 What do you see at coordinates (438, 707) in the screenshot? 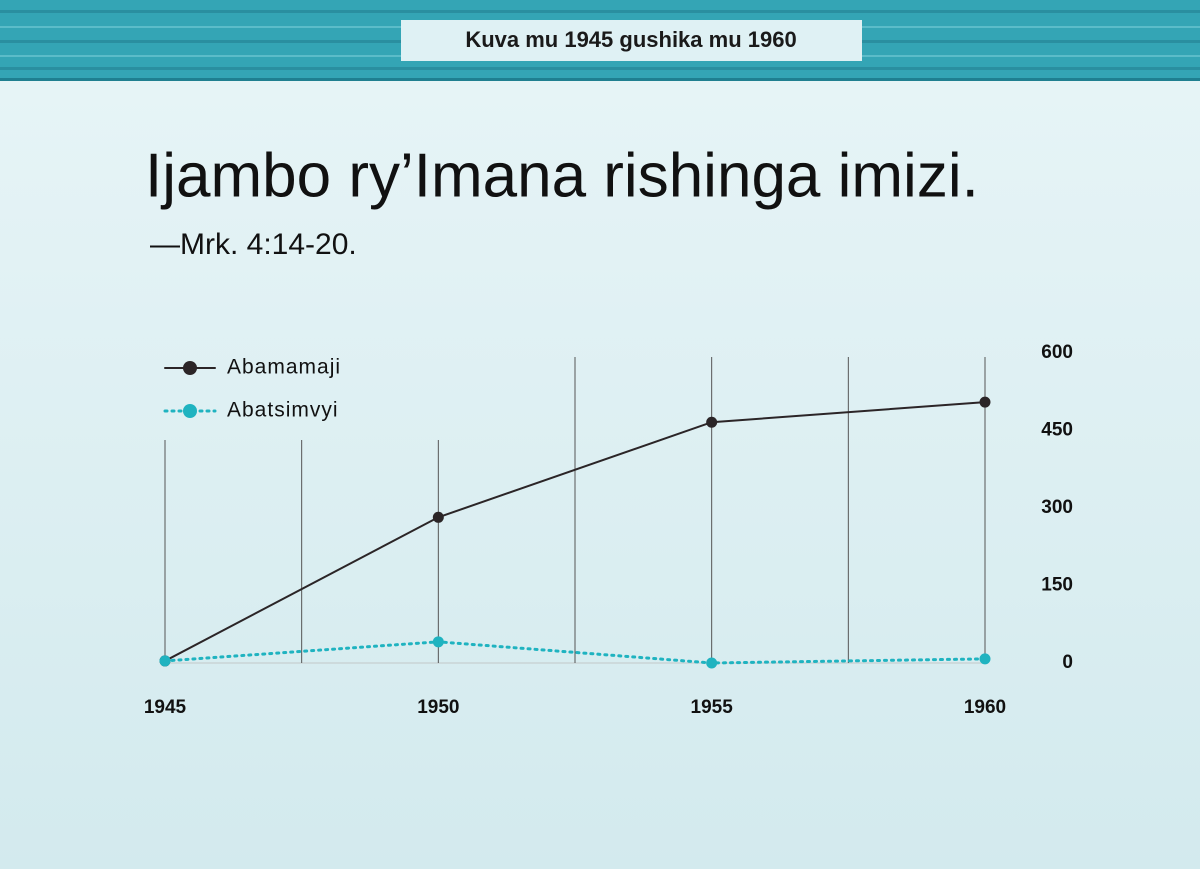
I see `x-tick-label: 1950` at bounding box center [438, 707].